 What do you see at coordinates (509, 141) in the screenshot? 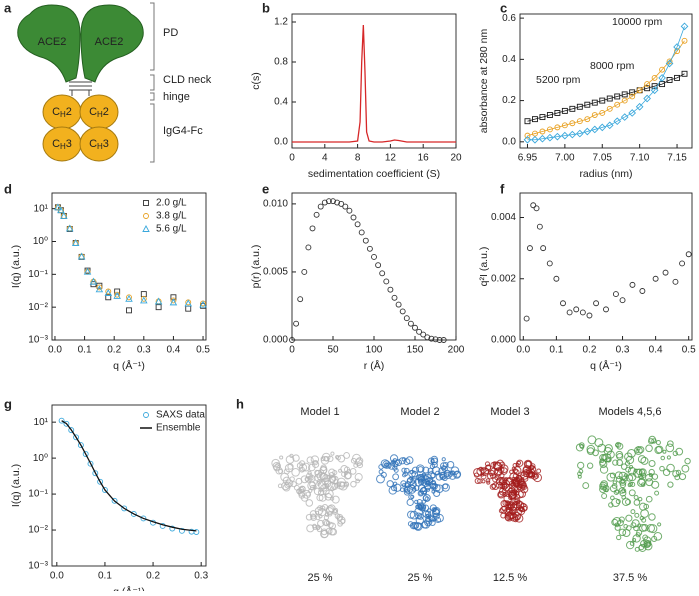
I see `y-tick-label: 0.0` at bounding box center [509, 141].